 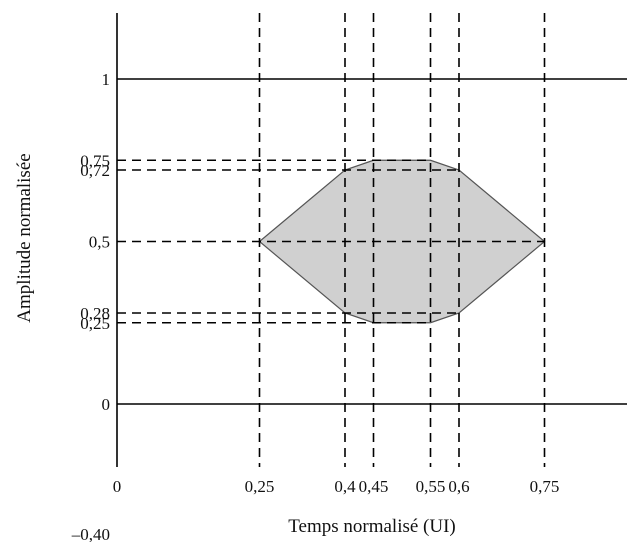 What do you see at coordinates (24, 237) in the screenshot?
I see `y-axis-title: Amplitude normalisée` at bounding box center [24, 237].